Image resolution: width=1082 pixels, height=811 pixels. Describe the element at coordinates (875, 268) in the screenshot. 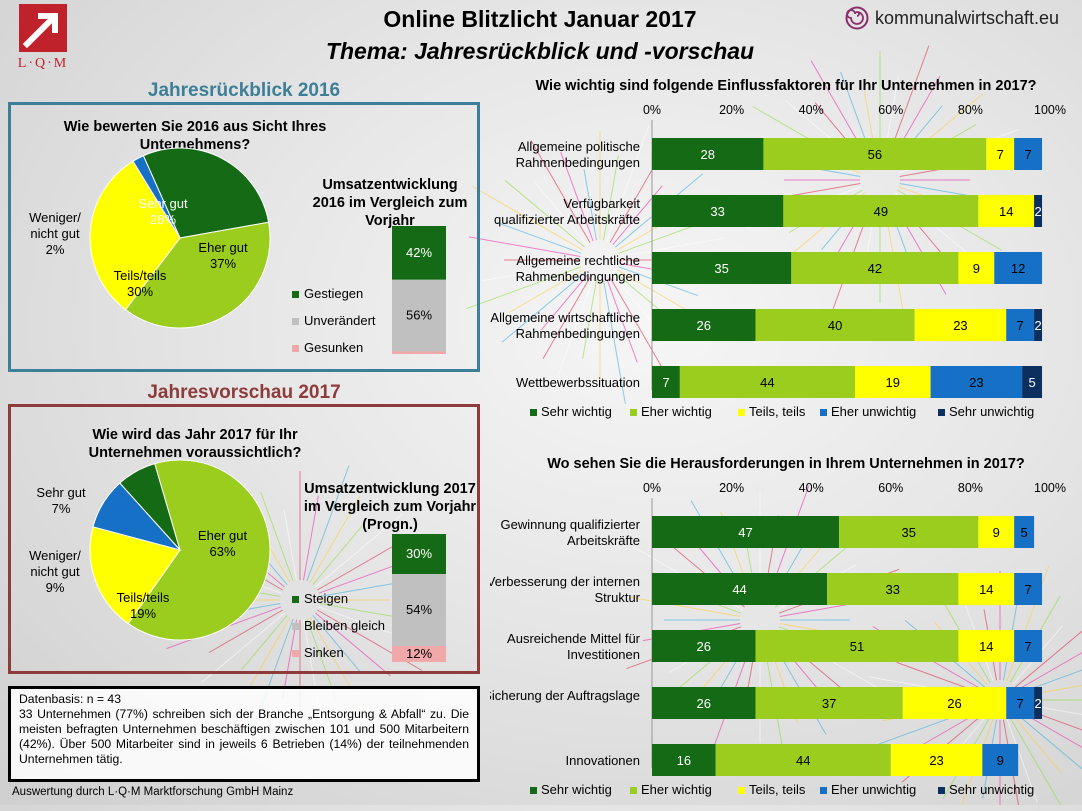

I see `bar-value-label: 42` at that location.